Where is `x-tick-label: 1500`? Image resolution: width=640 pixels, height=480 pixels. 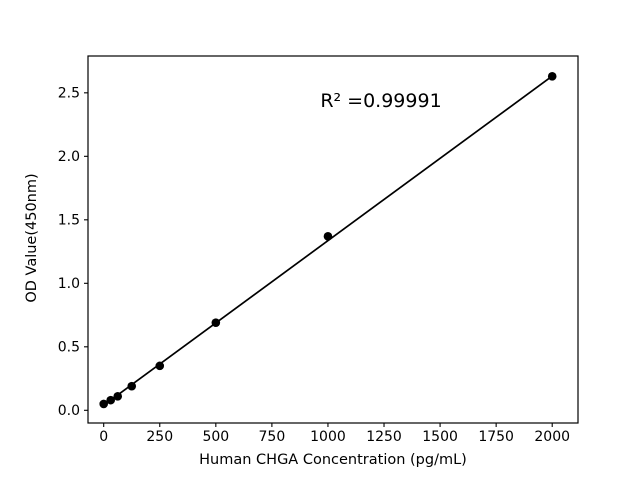
x-tick-label: 1500 is located at coordinates (440, 437).